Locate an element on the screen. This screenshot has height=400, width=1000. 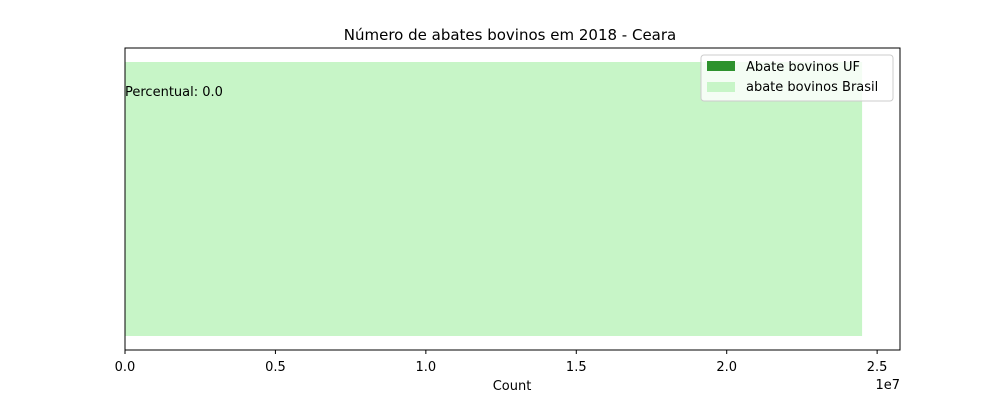
x-tick-label: 0.0 is located at coordinates (125, 367).